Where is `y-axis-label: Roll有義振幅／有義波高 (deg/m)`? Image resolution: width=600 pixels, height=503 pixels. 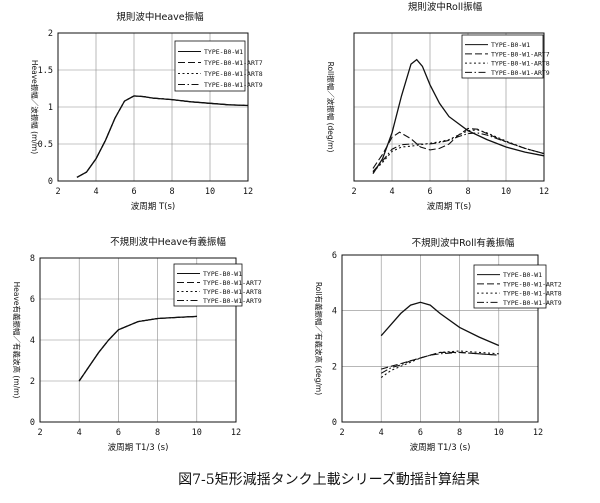 y-axis-label: Roll有義振幅／有義波高 (deg/m) is located at coordinates (319, 338).